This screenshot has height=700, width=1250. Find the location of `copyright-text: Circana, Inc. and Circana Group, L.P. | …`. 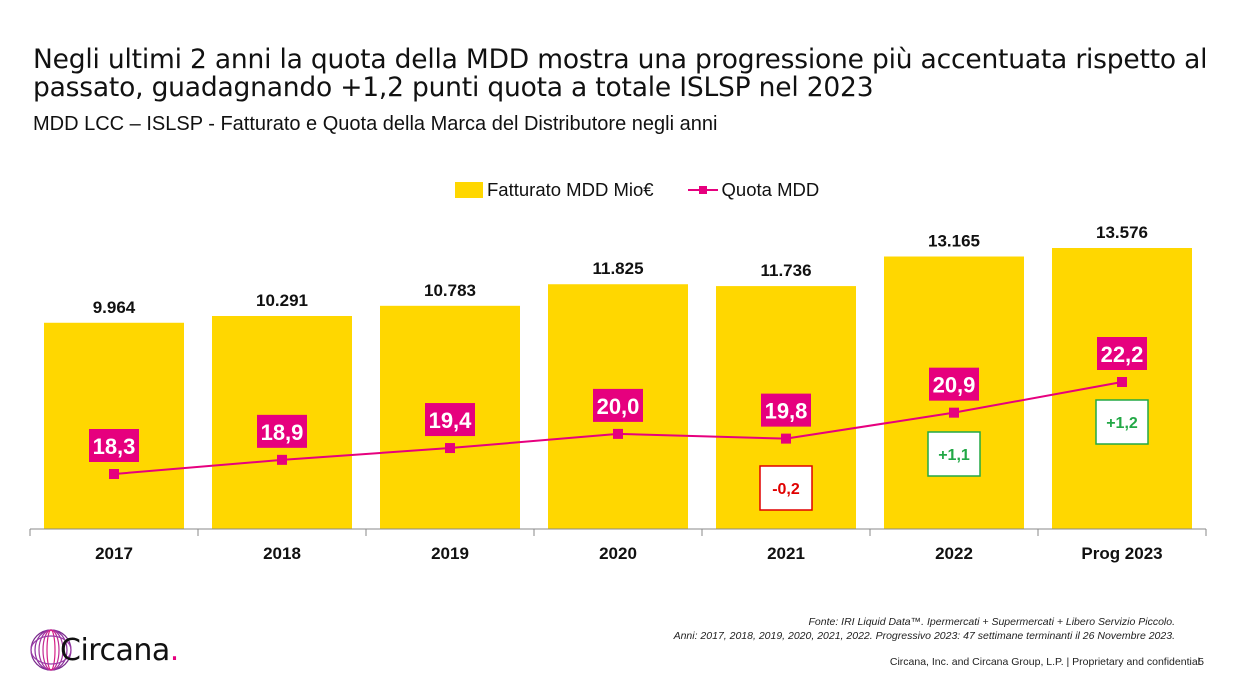

copyright-text: Circana, Inc. and Circana Group, L.P. | … is located at coordinates (1045, 662).